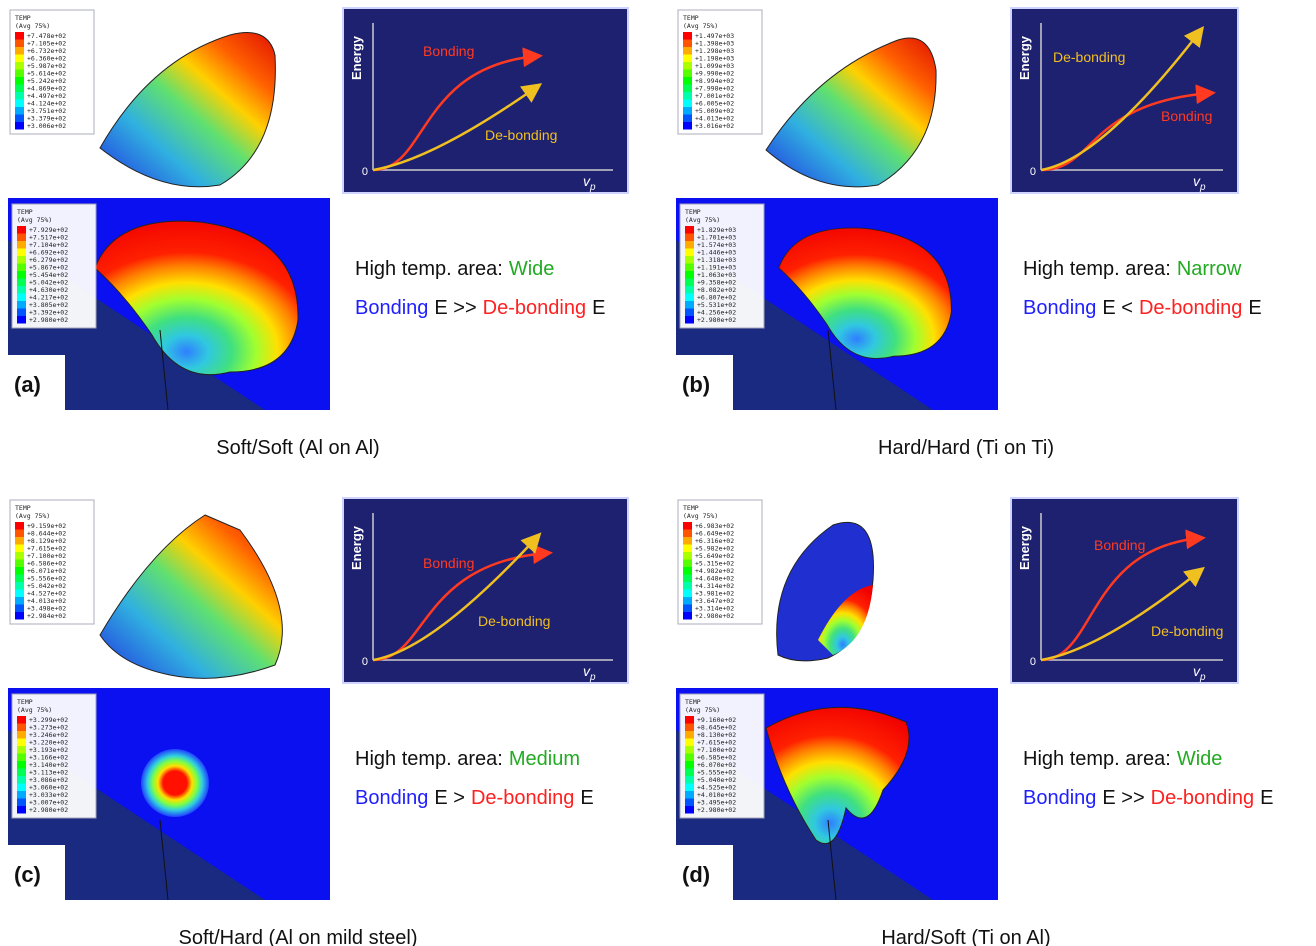  Describe the element at coordinates (522, 798) in the screenshot. I see `energy-text: De-bonding` at that location.